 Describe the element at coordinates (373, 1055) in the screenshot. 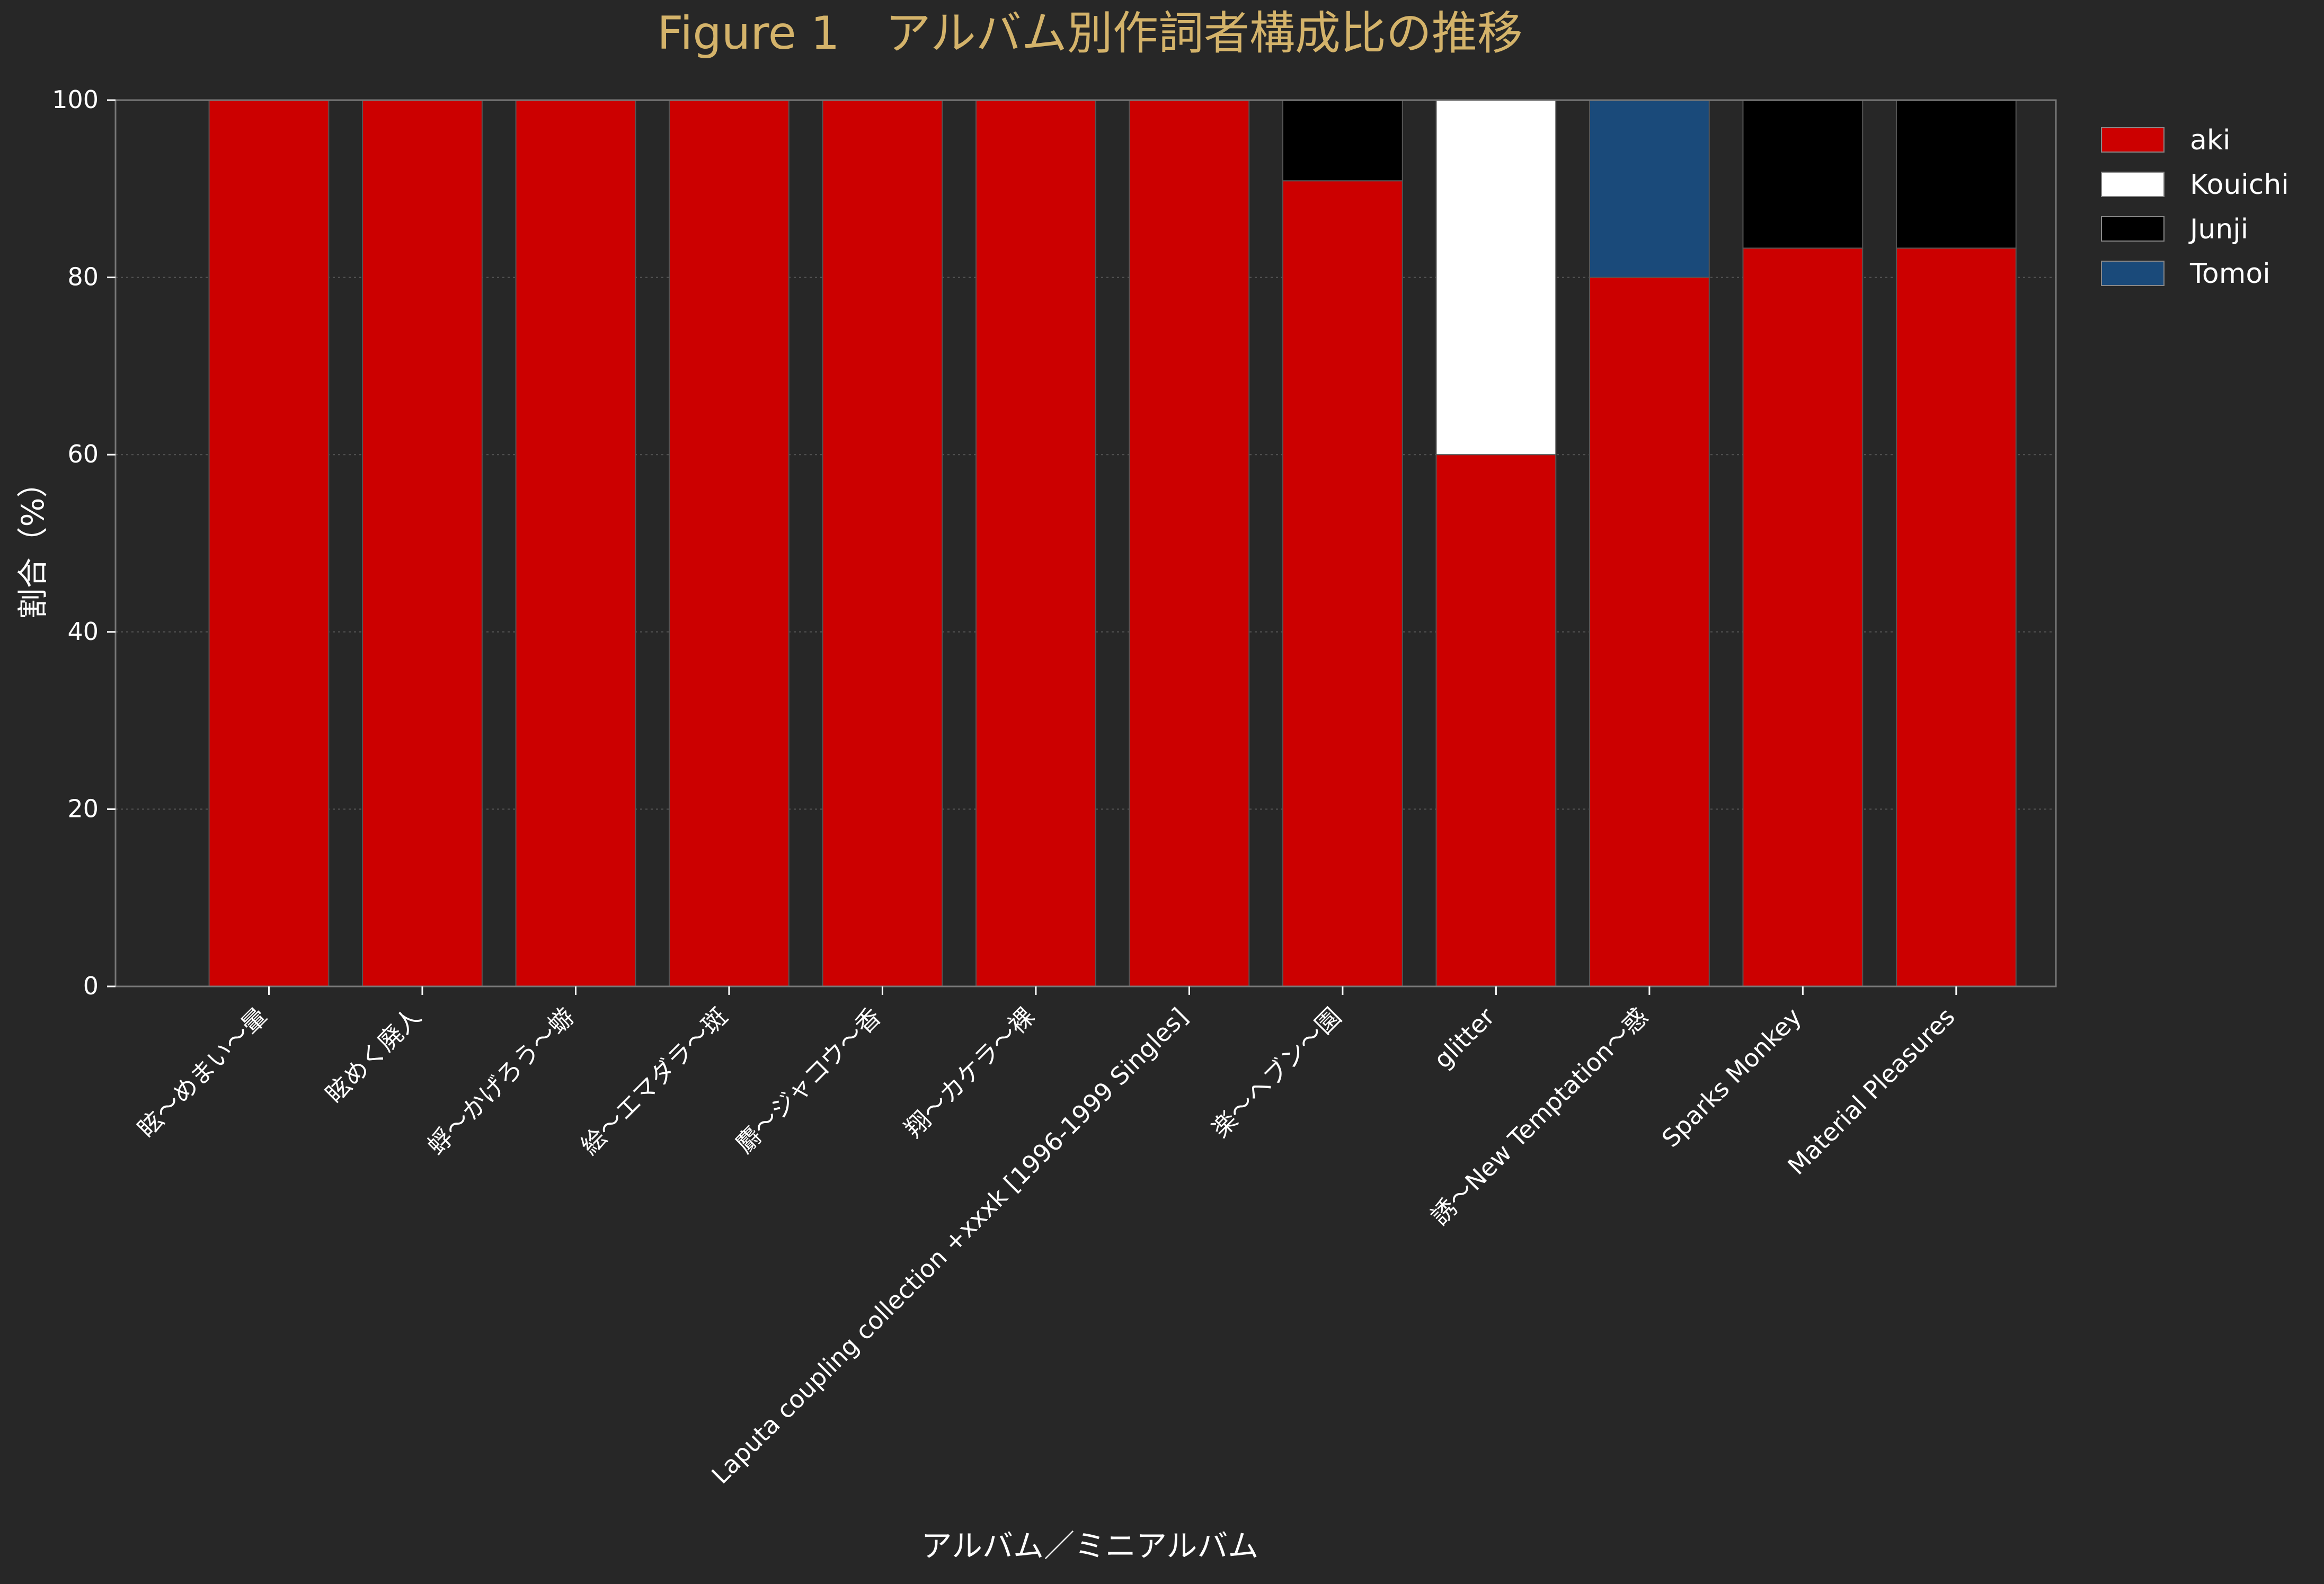

I see `x-tick-label: 眩めく廃人` at that location.